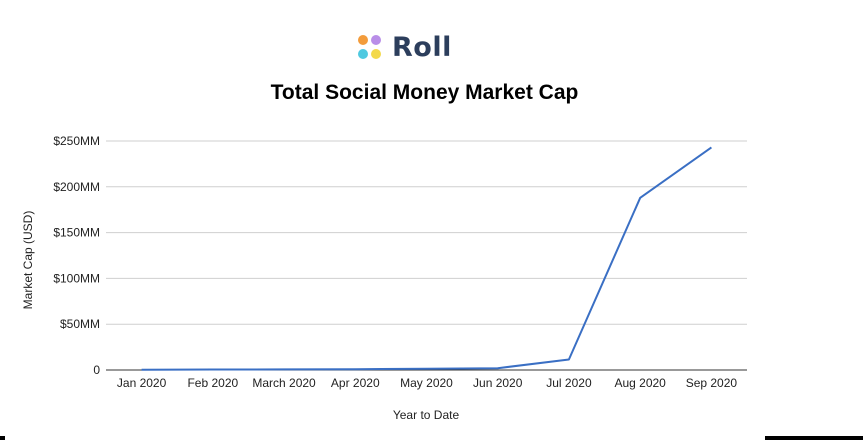 The width and height of the screenshot is (863, 440). Describe the element at coordinates (76, 187) in the screenshot. I see `y-tick-label: $200MM` at that location.